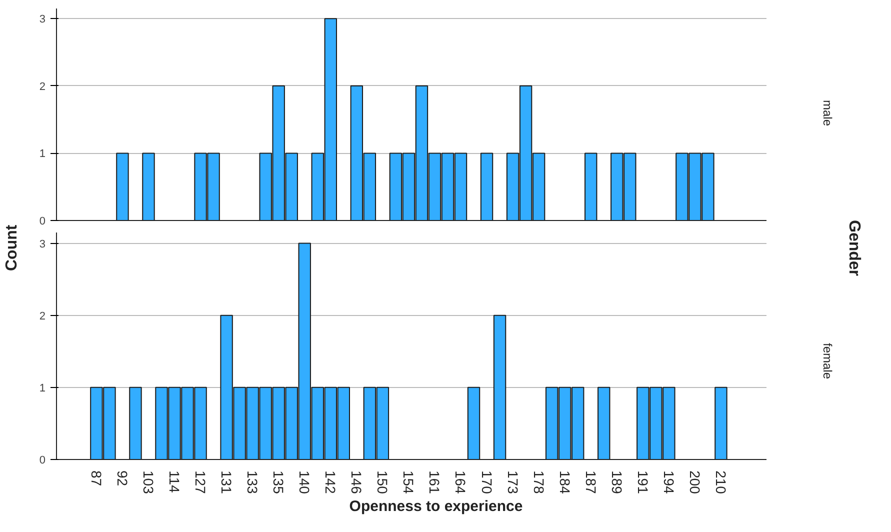 The width and height of the screenshot is (891, 532). Describe the element at coordinates (382, 482) in the screenshot. I see `x-tick-label: 150` at that location.